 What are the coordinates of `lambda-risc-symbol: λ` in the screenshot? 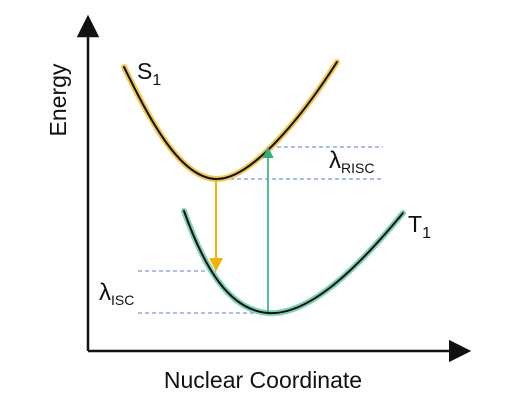 It's located at (335, 160).